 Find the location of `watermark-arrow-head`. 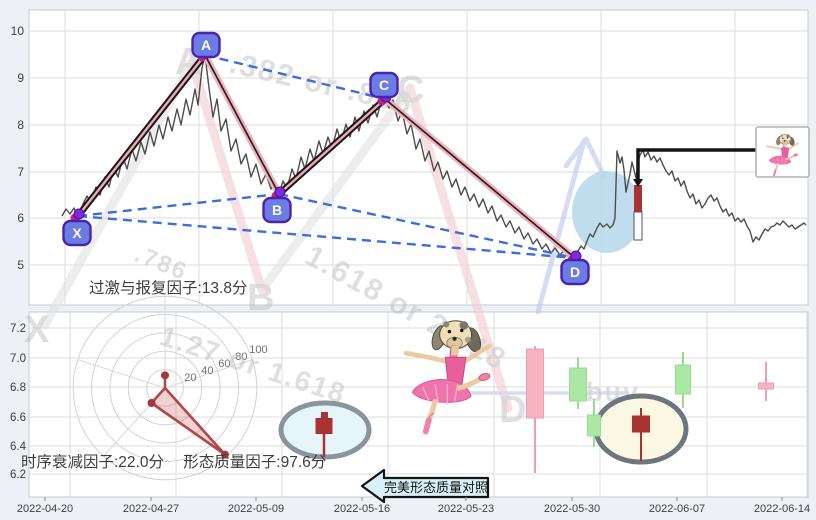

watermark-arrow-head is located at coordinates (585, 157).